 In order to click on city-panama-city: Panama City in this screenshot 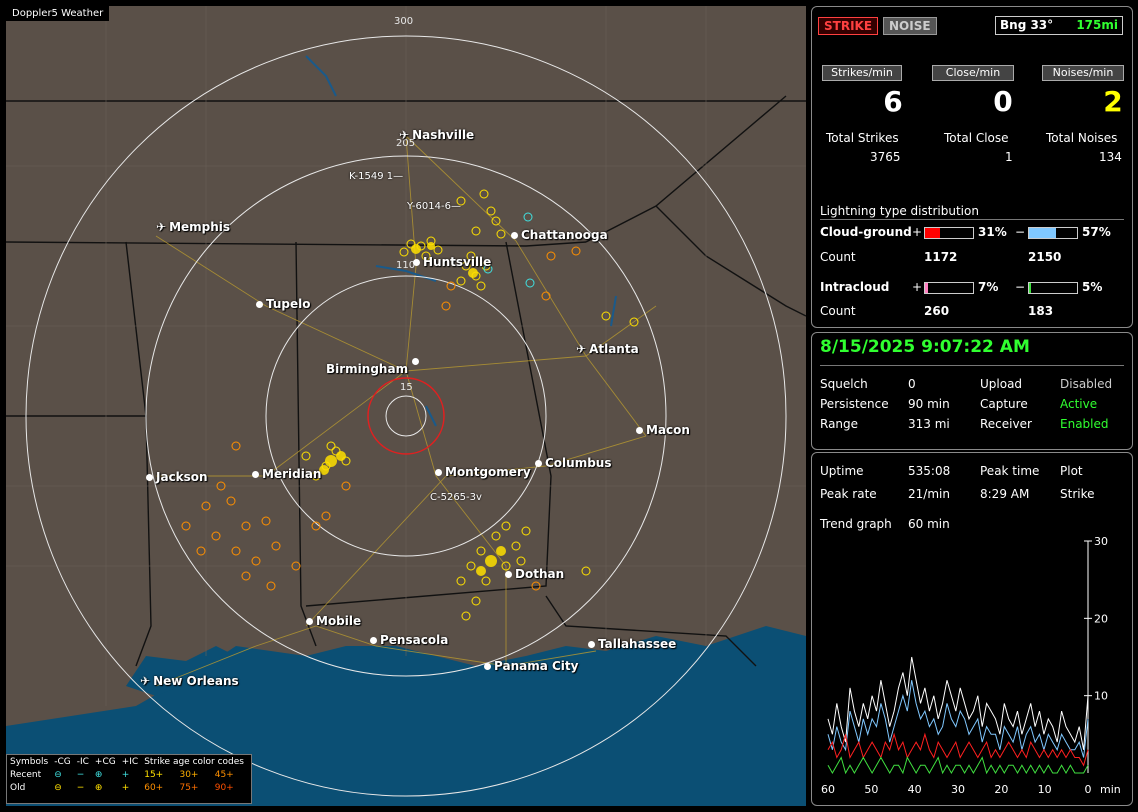, I will do `click(531, 666)`.